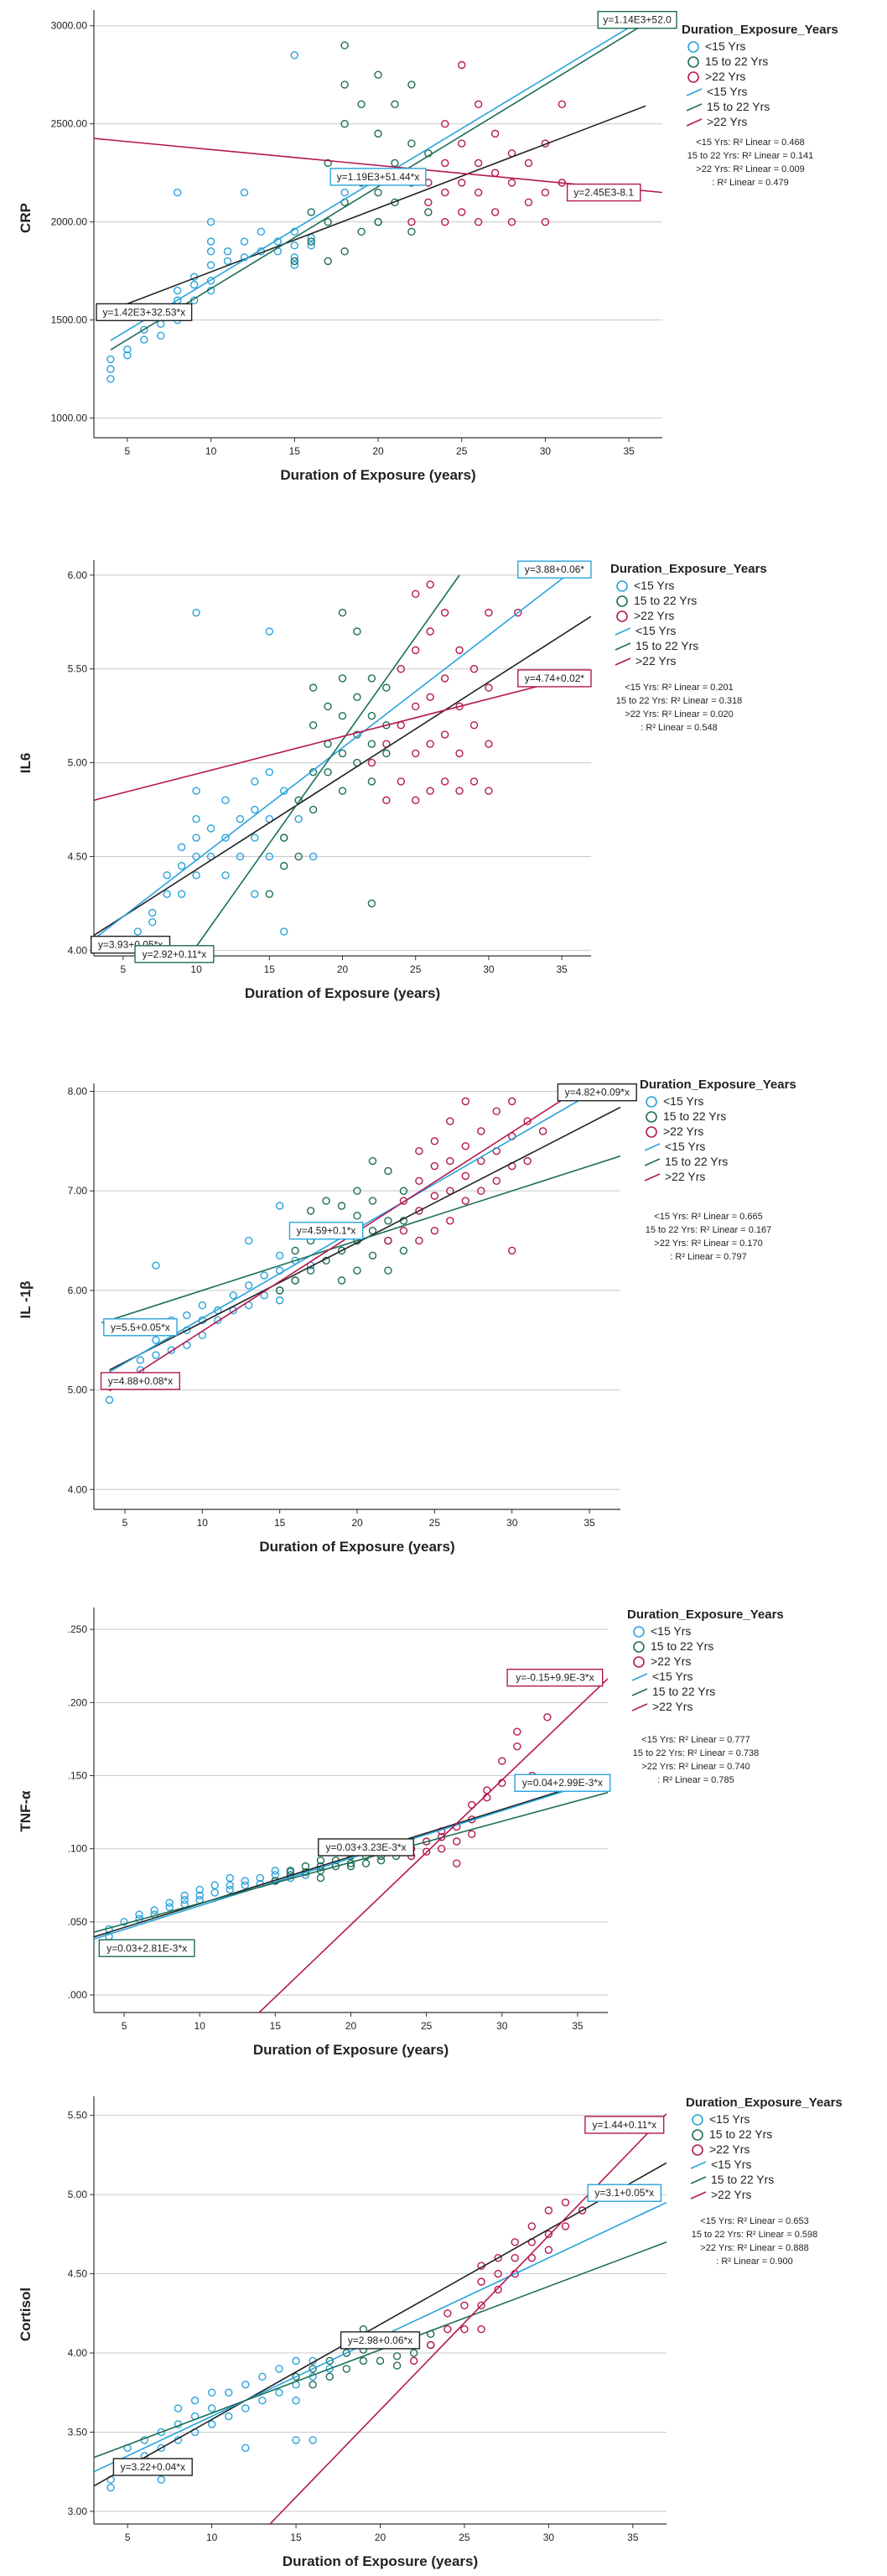 This screenshot has height=2576, width=887. Describe the element at coordinates (679, 701) in the screenshot. I see `r-squared-label: 15 to 22 Yrs: R² Linear = 0.318` at that location.